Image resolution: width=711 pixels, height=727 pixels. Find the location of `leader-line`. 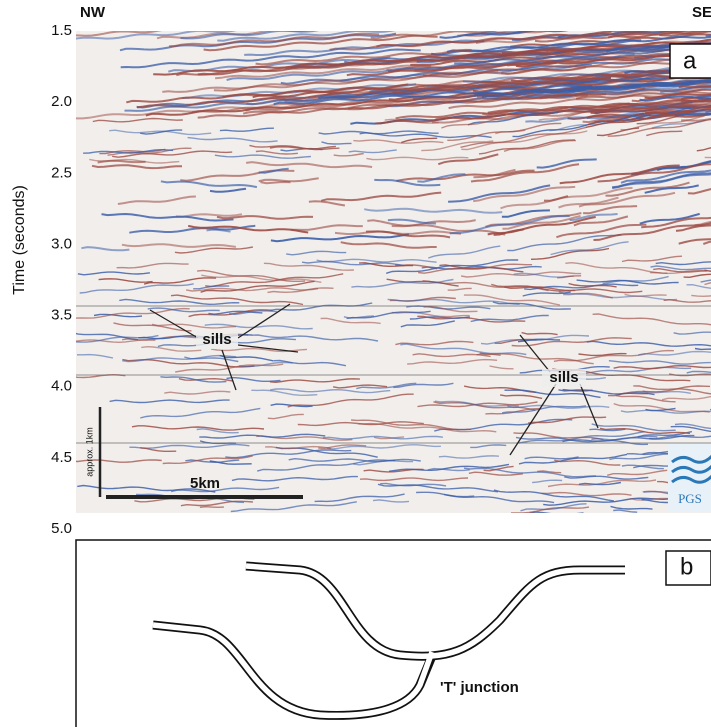

leader-line is located at coordinates (224, 347).